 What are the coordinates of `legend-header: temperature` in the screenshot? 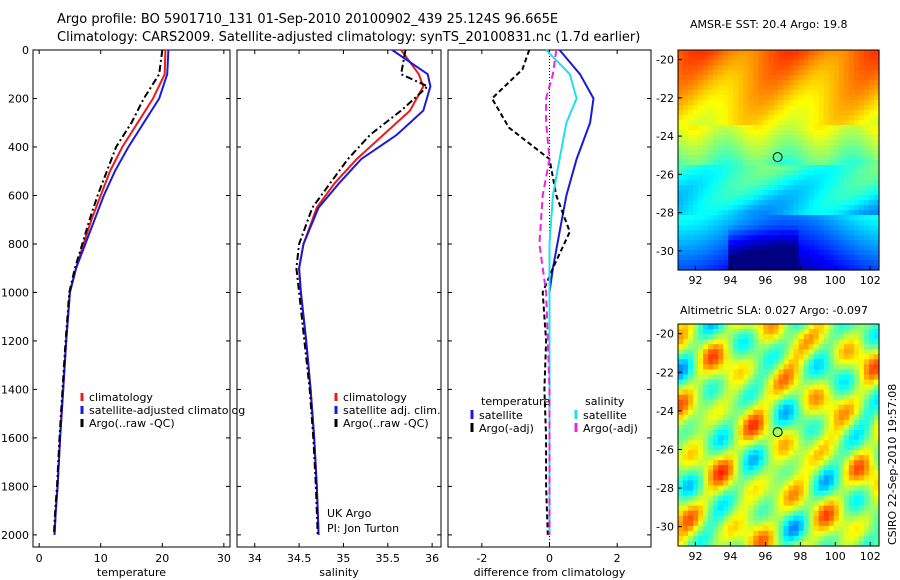 It's located at (515, 401).